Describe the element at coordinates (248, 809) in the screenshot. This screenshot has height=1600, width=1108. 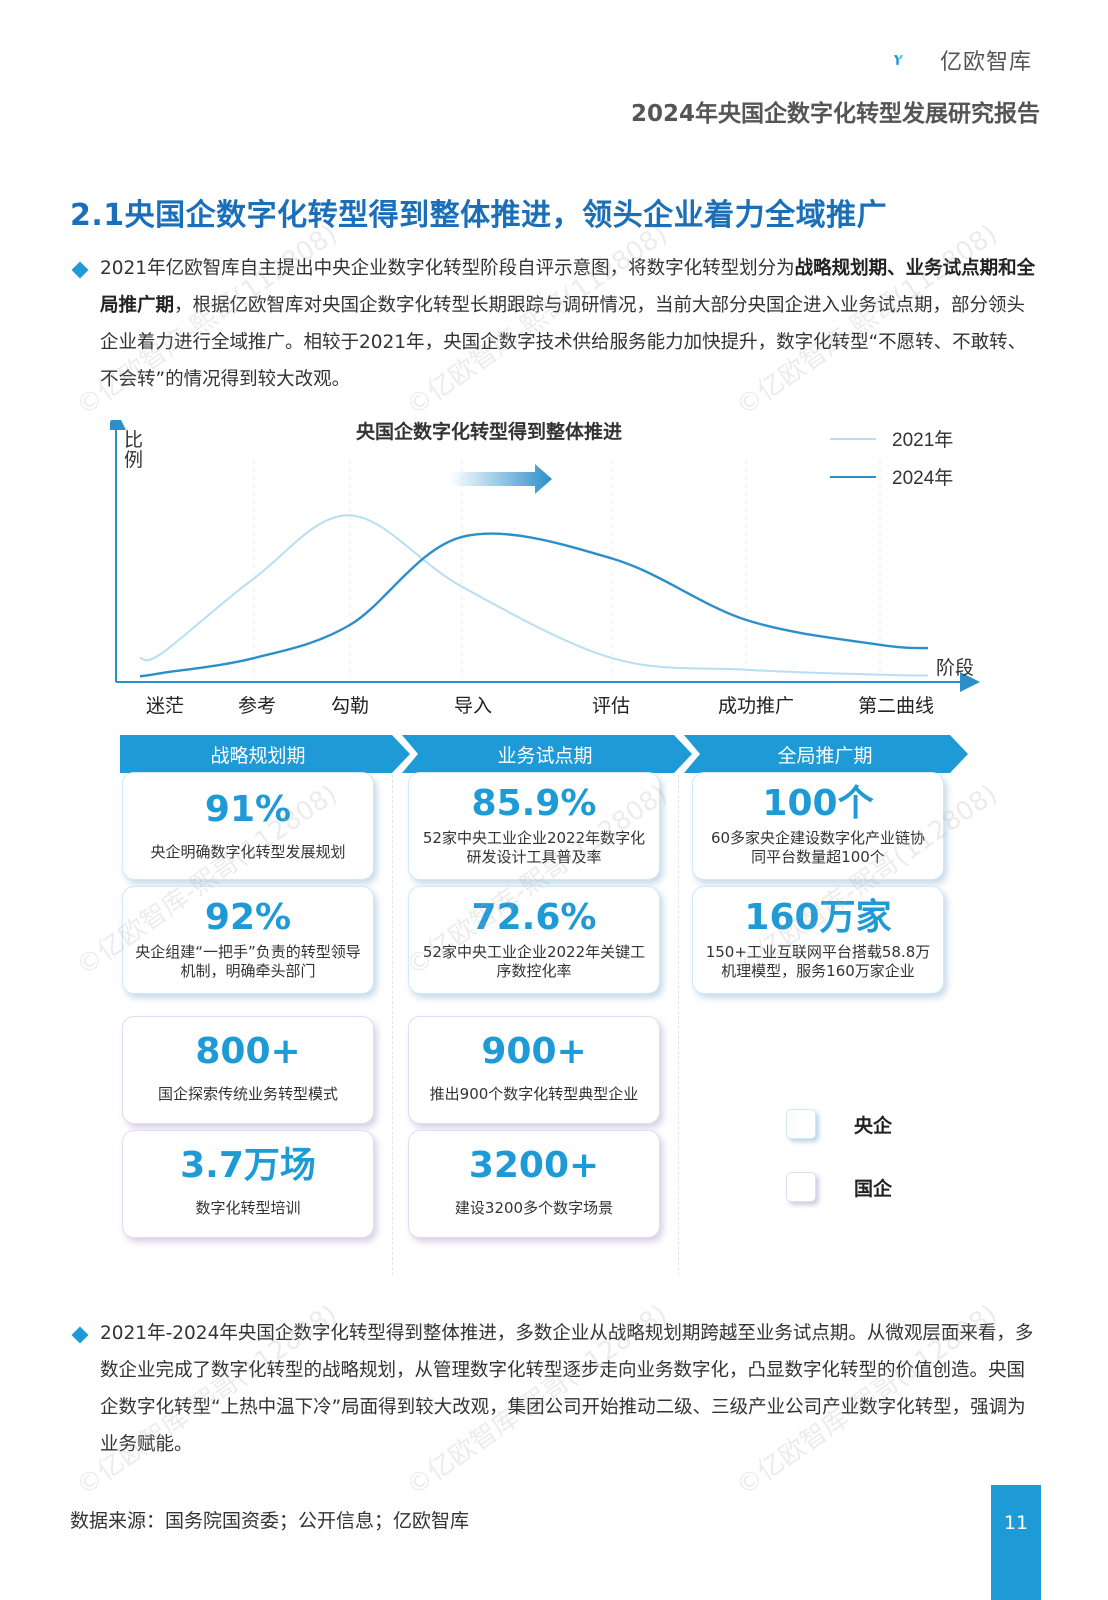
I see `stat-value: 91%` at that location.